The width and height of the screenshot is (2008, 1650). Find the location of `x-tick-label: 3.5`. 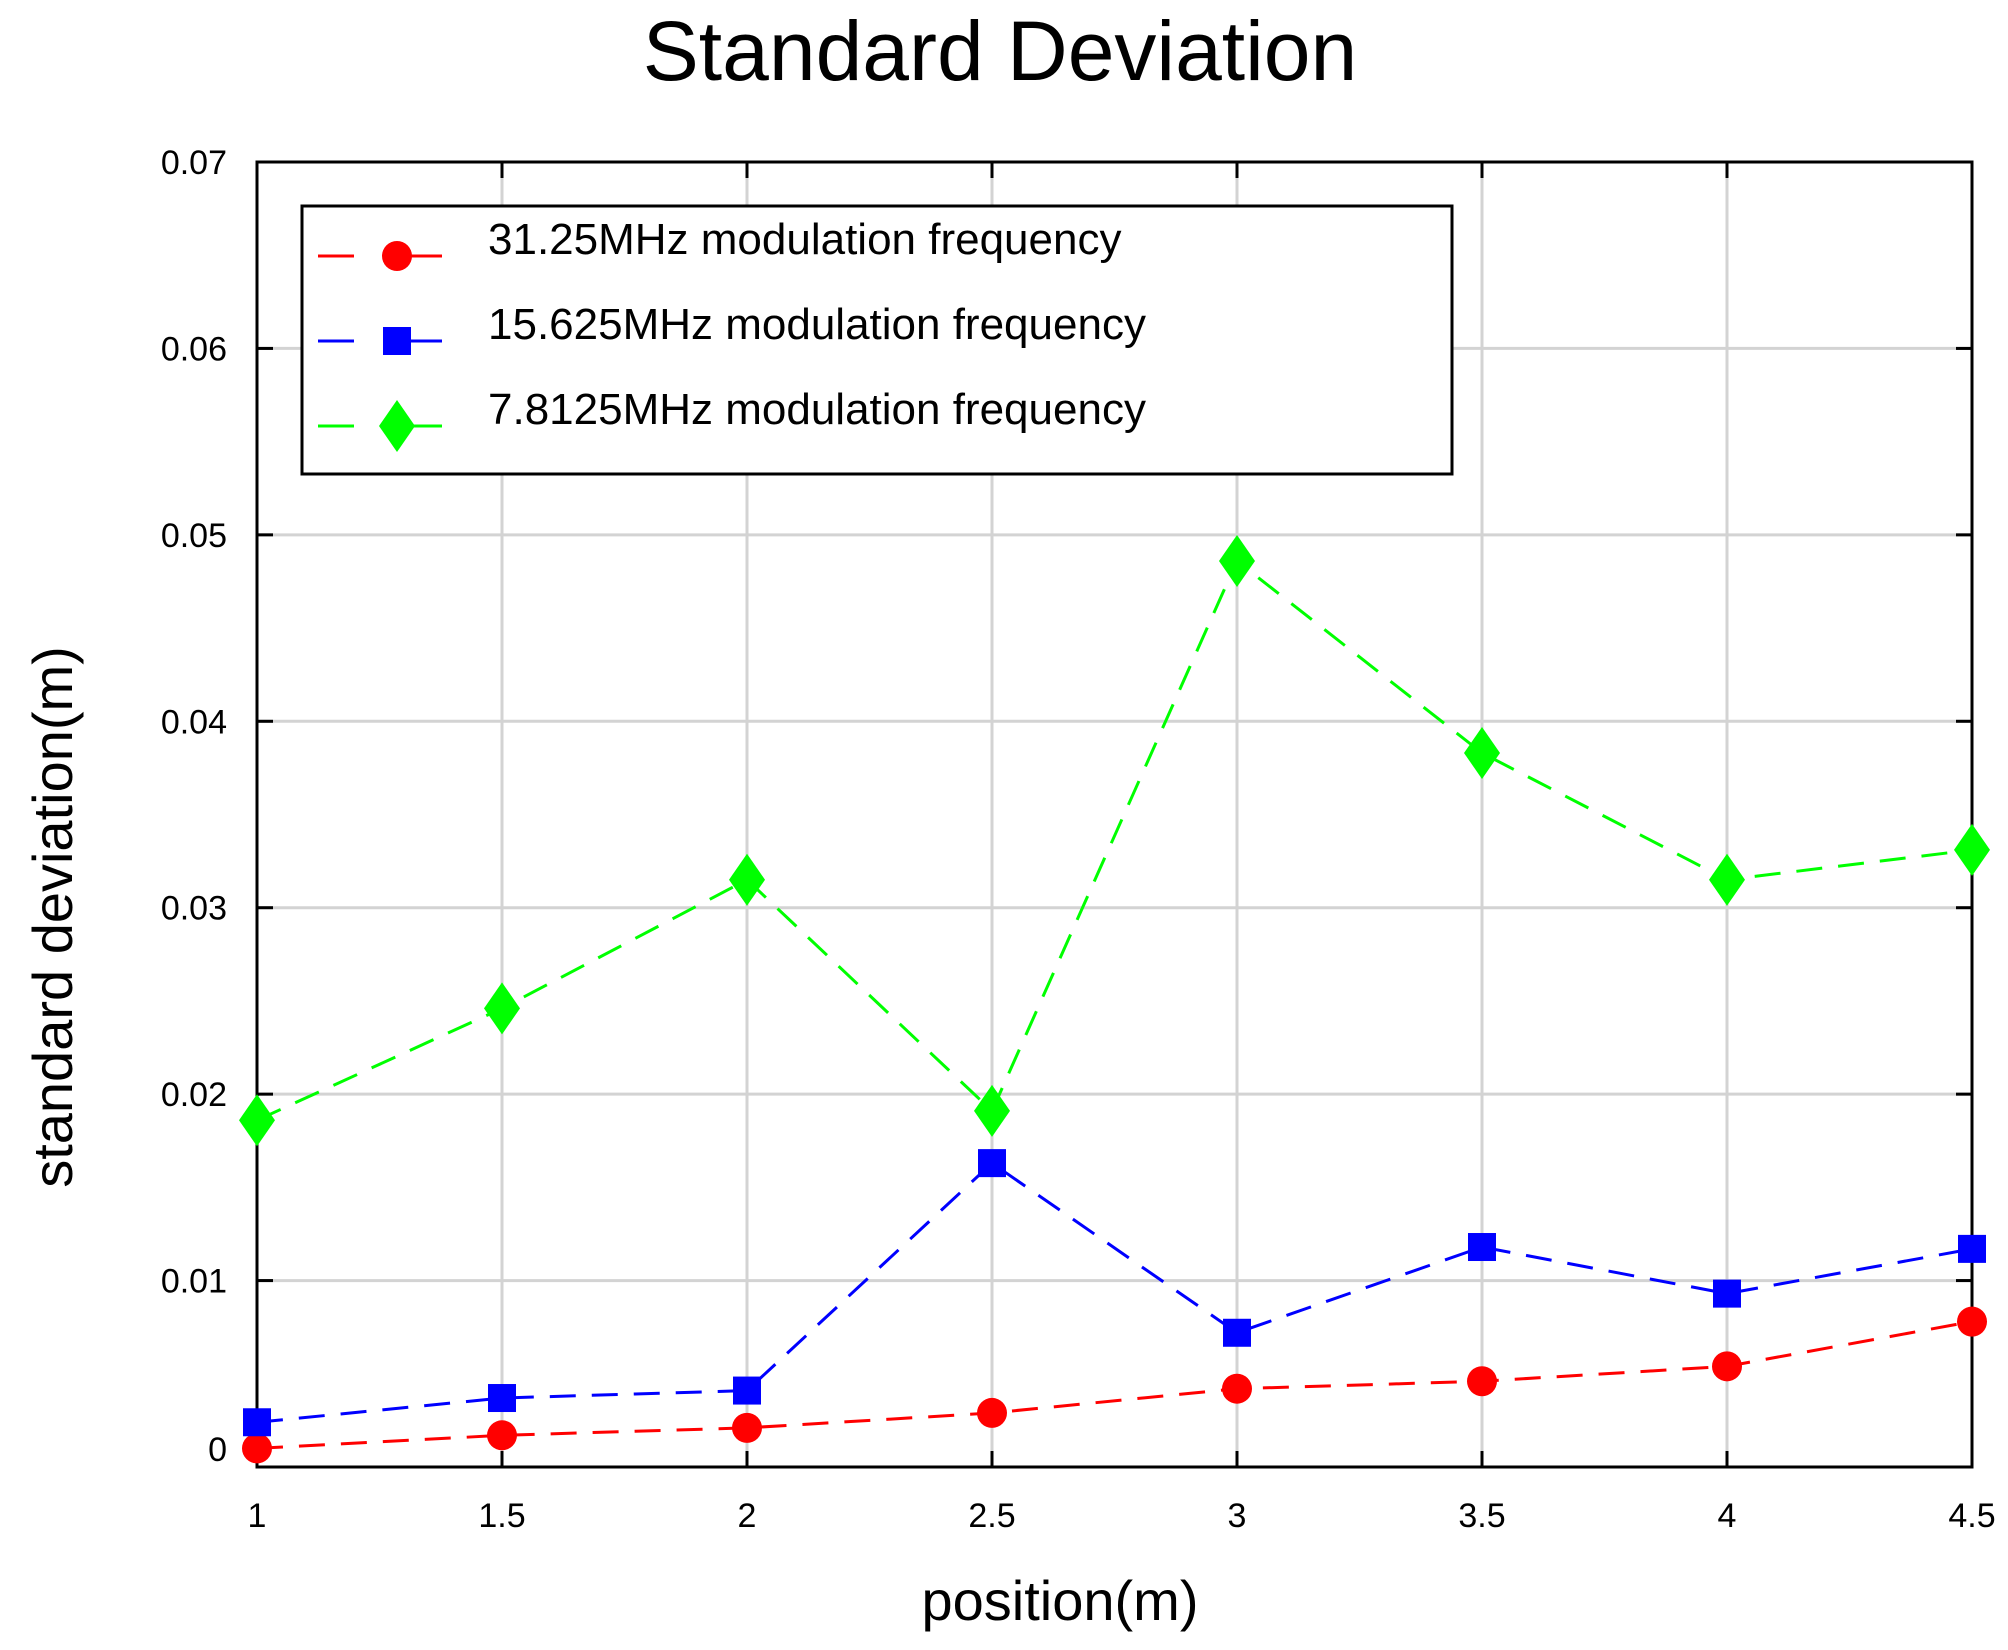

x-tick-label: 3.5 is located at coordinates (1481, 1516).